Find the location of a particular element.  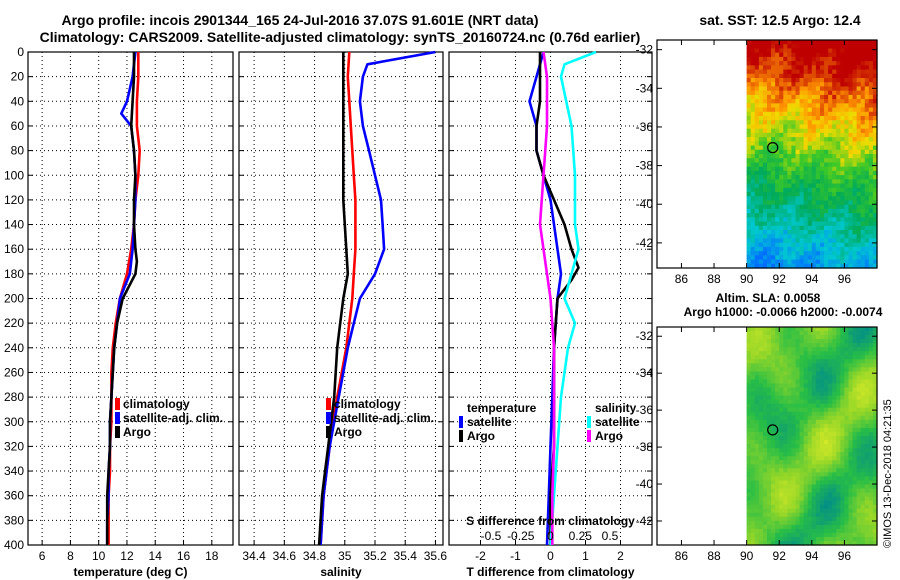

y-tick-label: 120 is located at coordinates (14, 200).